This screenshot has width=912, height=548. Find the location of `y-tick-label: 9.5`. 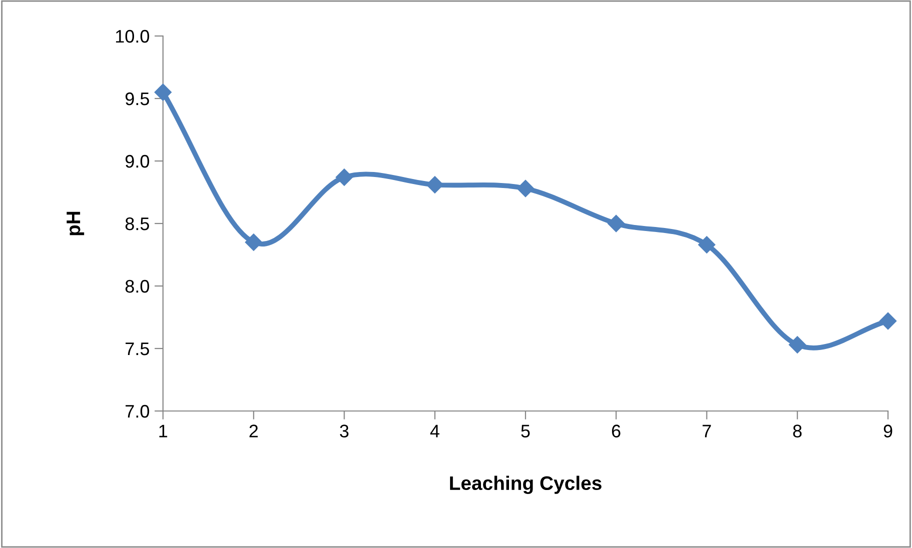

y-tick-label: 9.5 is located at coordinates (138, 99).